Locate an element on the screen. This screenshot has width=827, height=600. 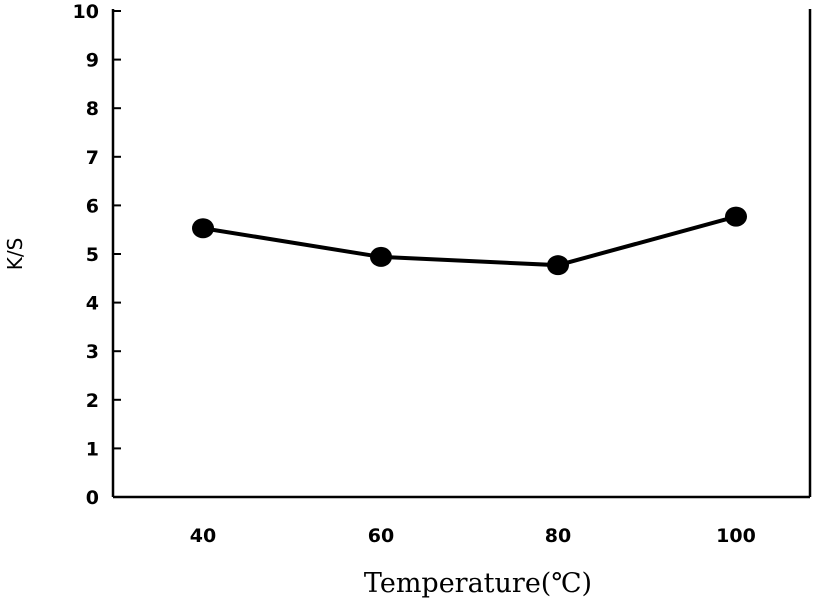
y-axis-label: K/S is located at coordinates (15, 254).